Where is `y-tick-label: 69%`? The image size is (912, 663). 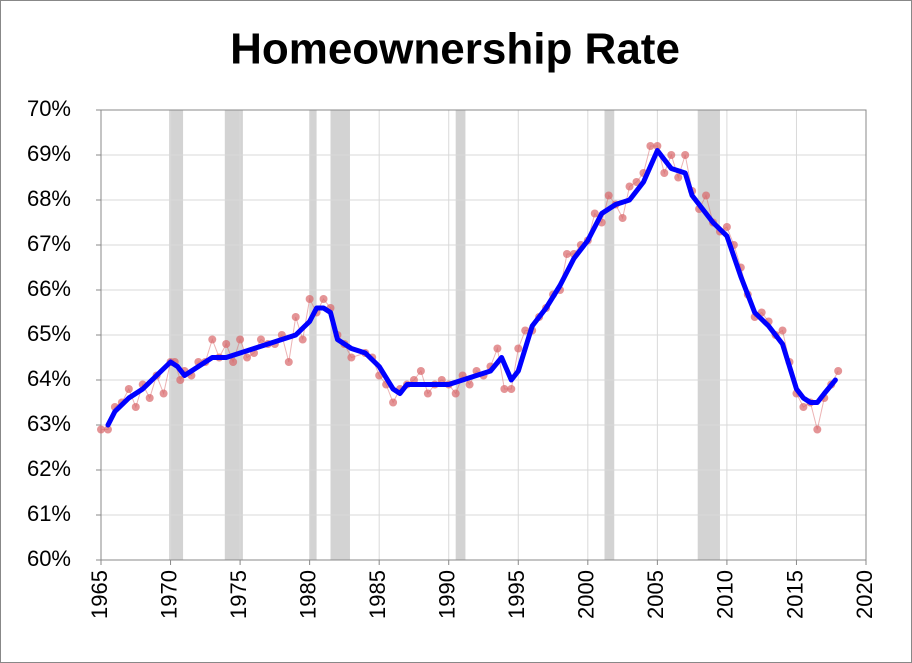
y-tick-label: 69% is located at coordinates (49, 153).